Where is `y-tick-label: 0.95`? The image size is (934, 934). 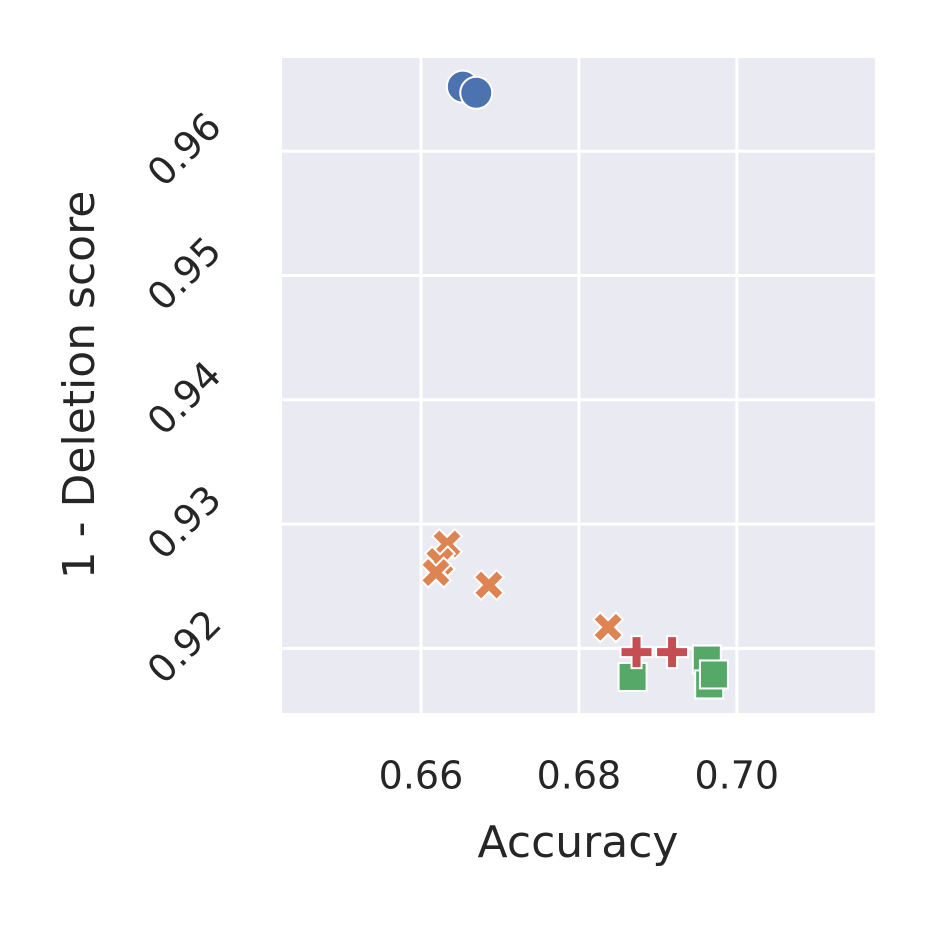 y-tick-label: 0.95 is located at coordinates (184, 273).